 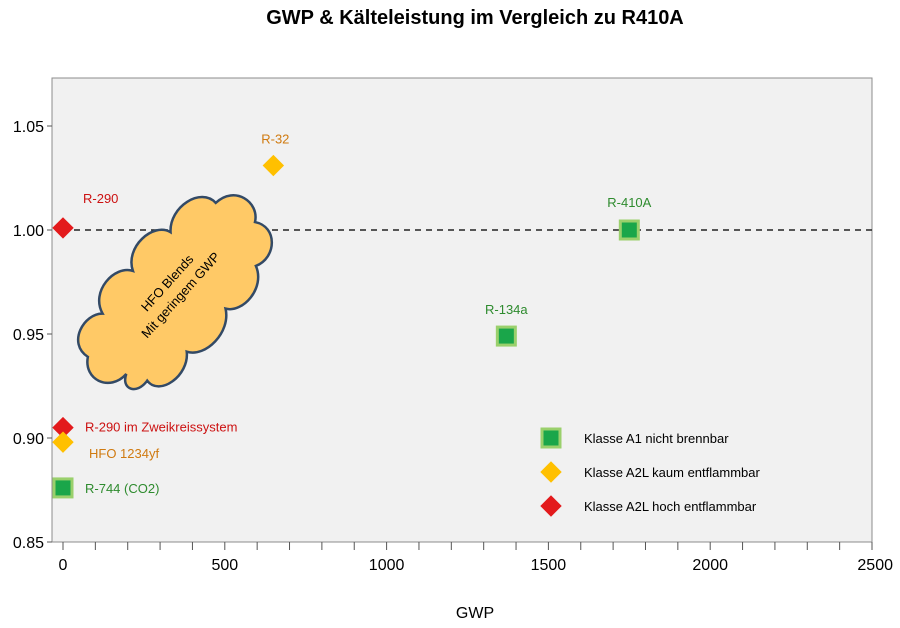 I want to click on x-tick-label: 1500, so click(x=549, y=565).